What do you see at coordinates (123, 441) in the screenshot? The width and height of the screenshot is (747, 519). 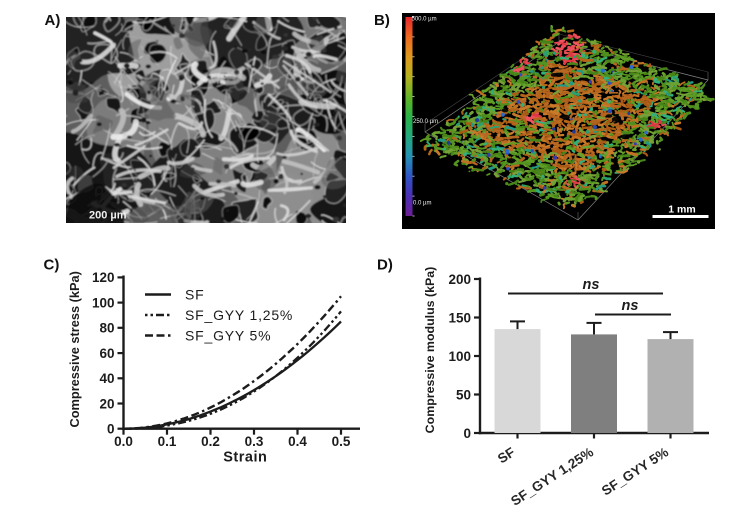 I see `svg-text: 0.0` at bounding box center [123, 441].